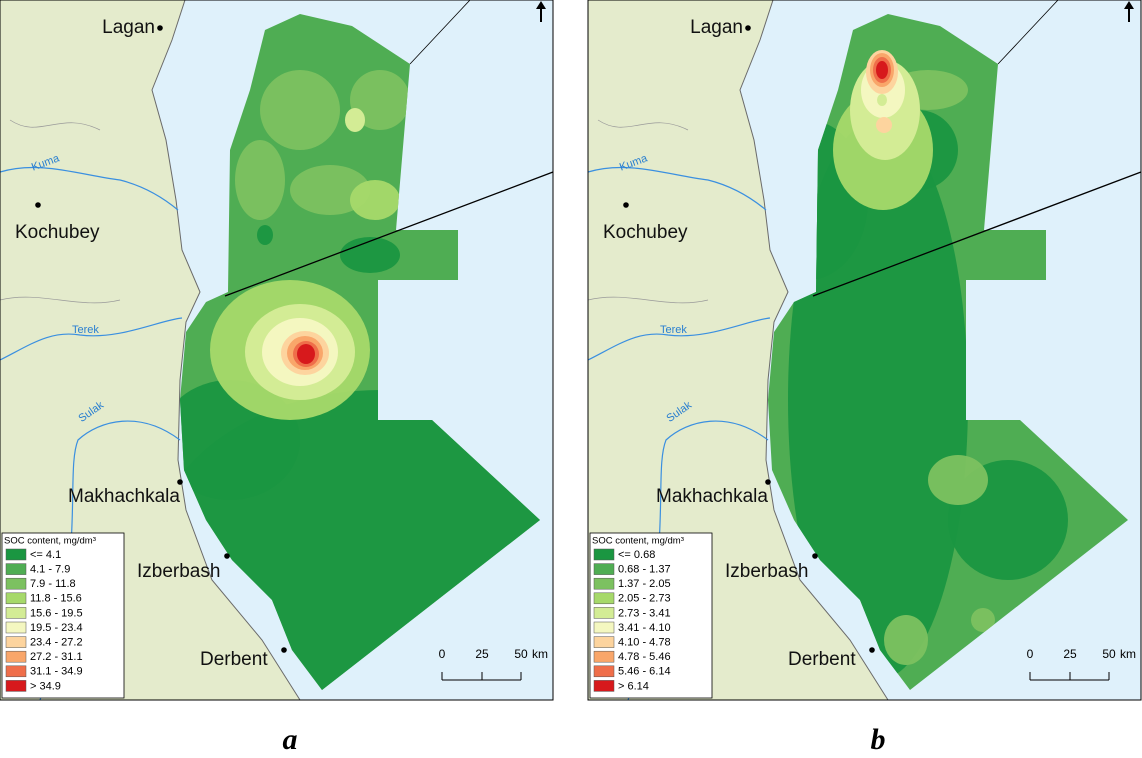  I want to click on legend-label: 15.6 - 19.5, so click(56, 613).